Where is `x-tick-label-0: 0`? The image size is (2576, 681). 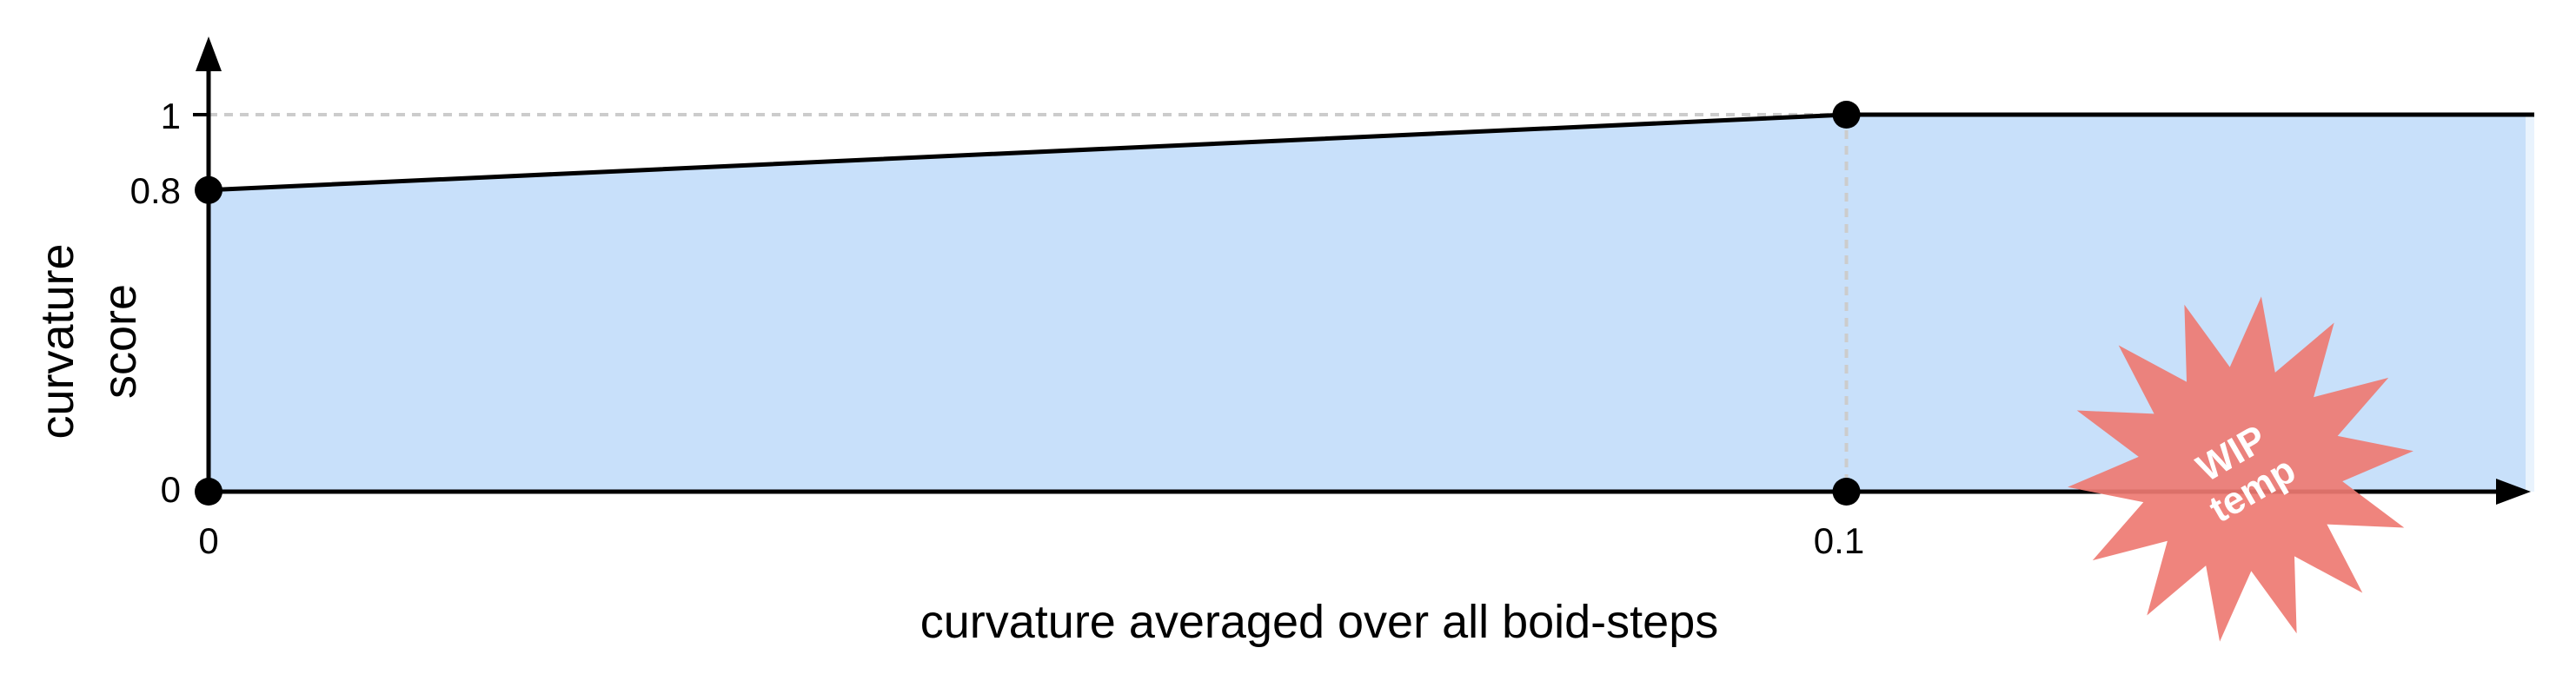 x-tick-label-0: 0 is located at coordinates (208, 540).